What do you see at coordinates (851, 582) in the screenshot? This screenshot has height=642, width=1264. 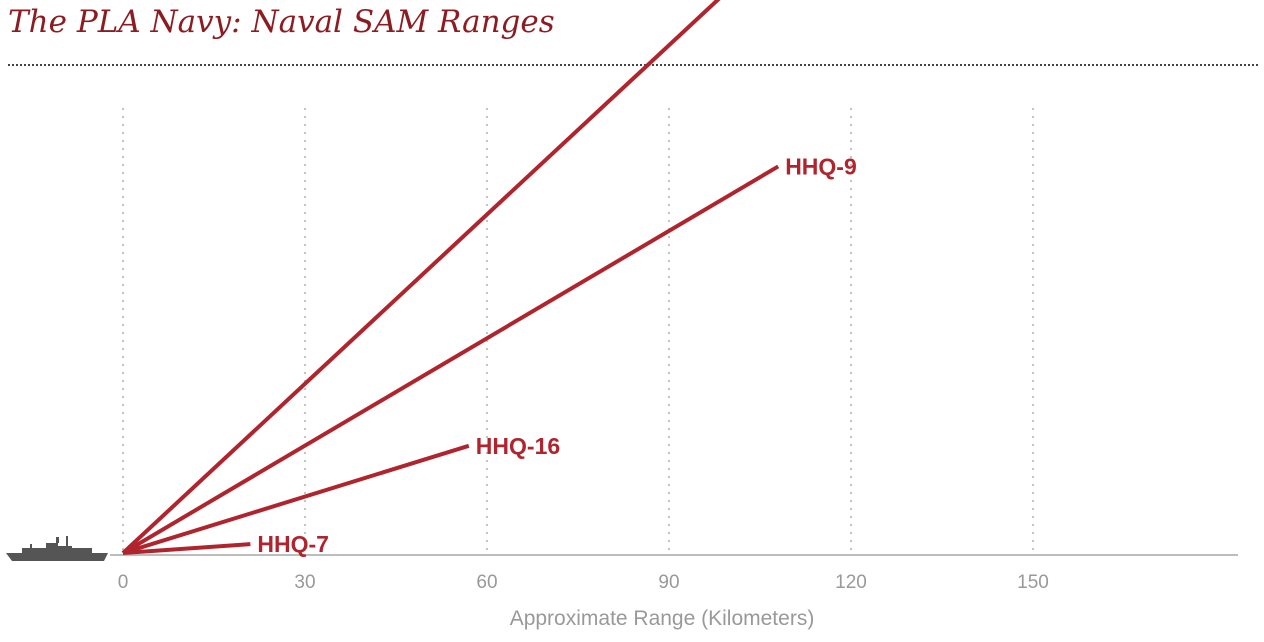 I see `x-tick-label: 120` at bounding box center [851, 582].